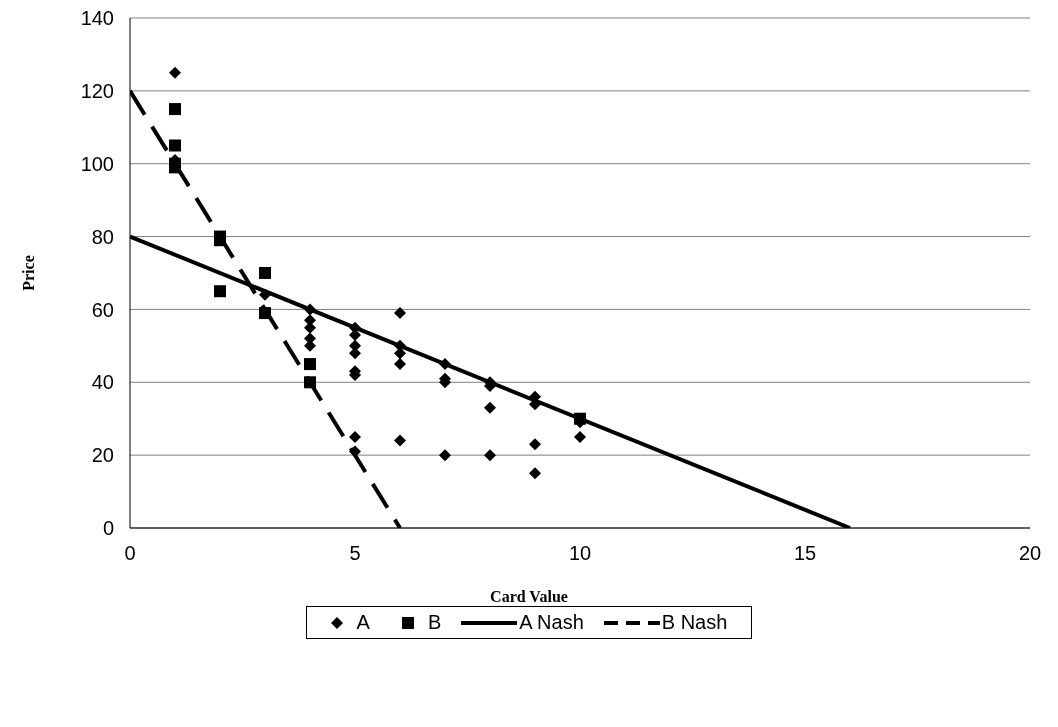 The image size is (1058, 727). I want to click on y-tick-label: 20, so click(102, 455).